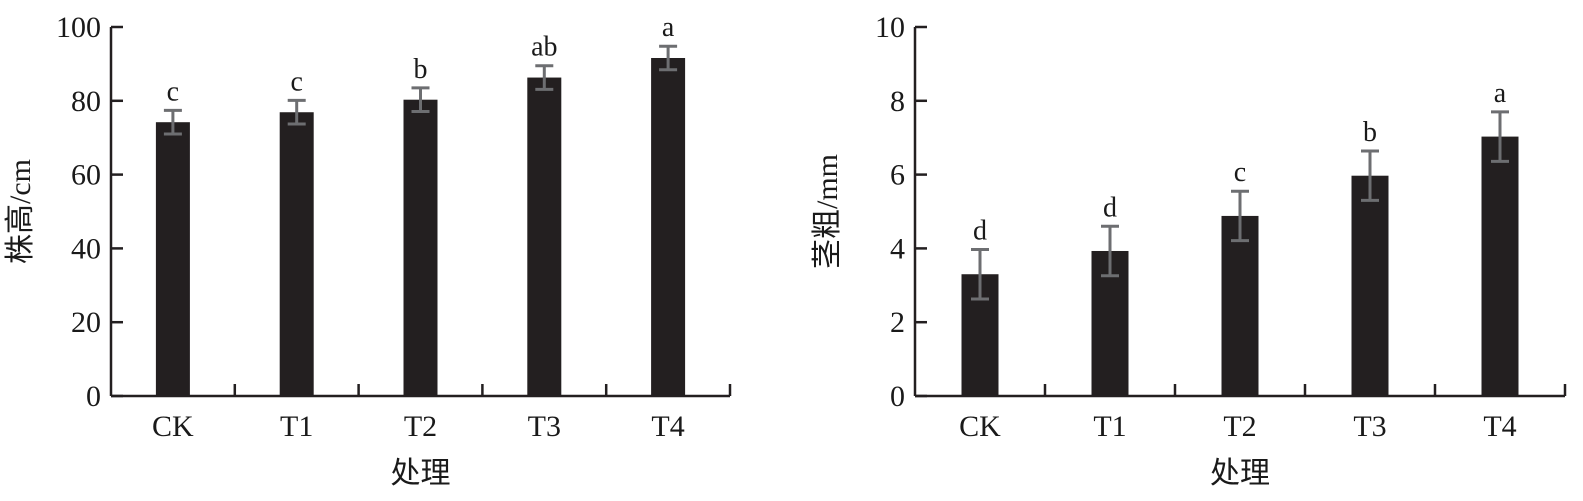 The image size is (1583, 501). Describe the element at coordinates (544, 47) in the screenshot. I see `significance-label: ab` at that location.